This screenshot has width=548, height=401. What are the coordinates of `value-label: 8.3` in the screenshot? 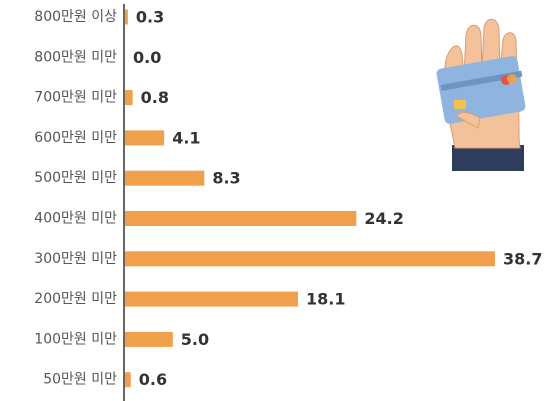 It's located at (226, 178).